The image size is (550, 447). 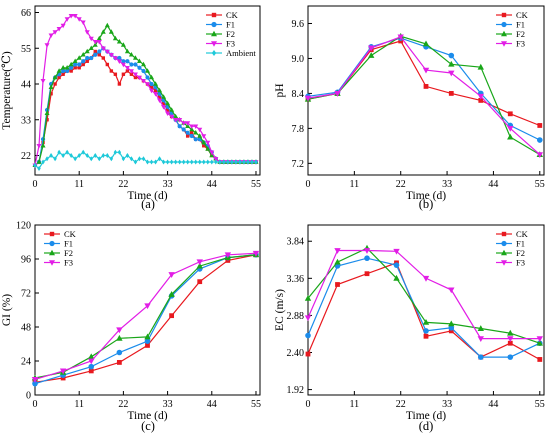 I want to click on y-tick-label: 3.84, so click(x=296, y=242).